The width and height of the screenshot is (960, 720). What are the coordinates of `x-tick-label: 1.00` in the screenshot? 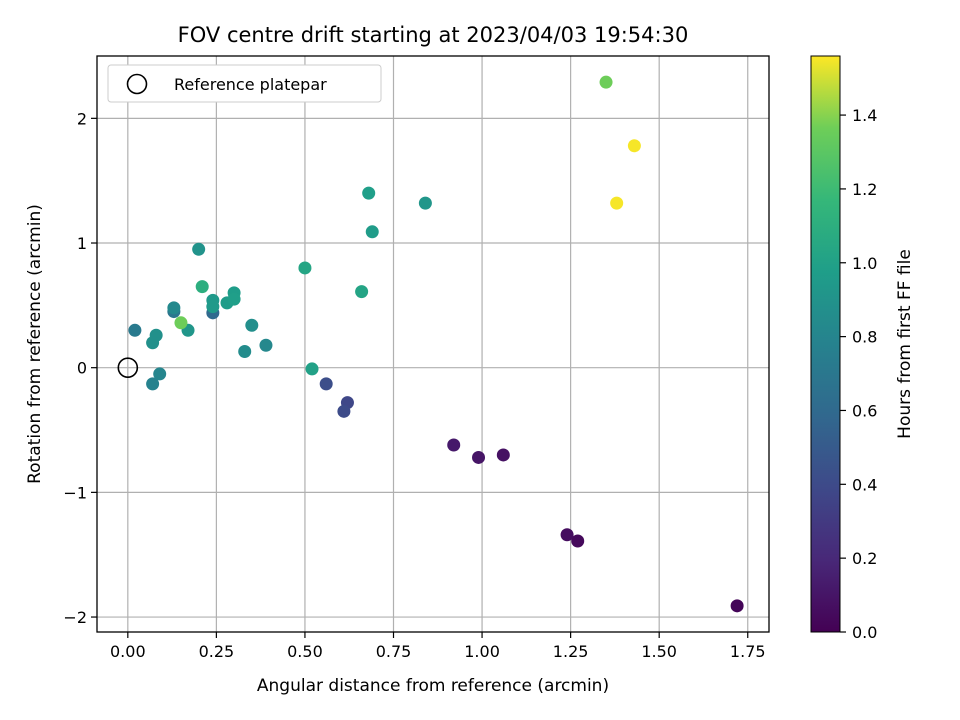 It's located at (482, 651).